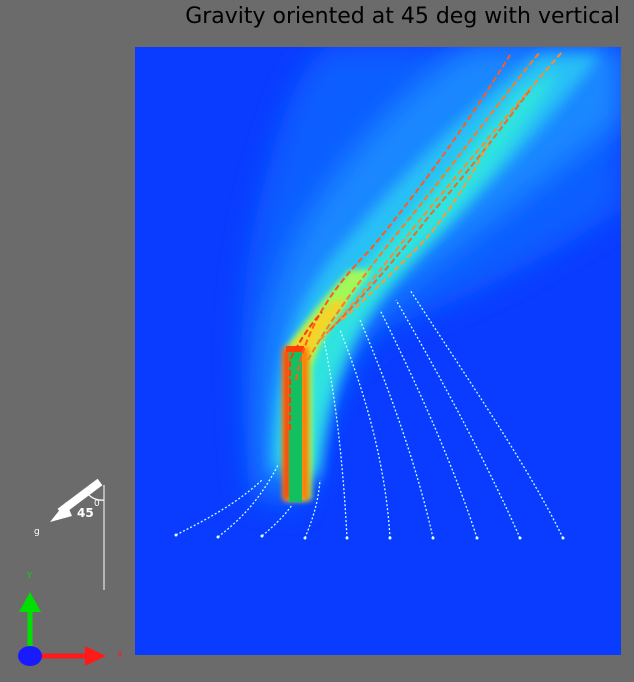  What do you see at coordinates (295, 427) in the screenshot?
I see `obstacle-block` at bounding box center [295, 427].